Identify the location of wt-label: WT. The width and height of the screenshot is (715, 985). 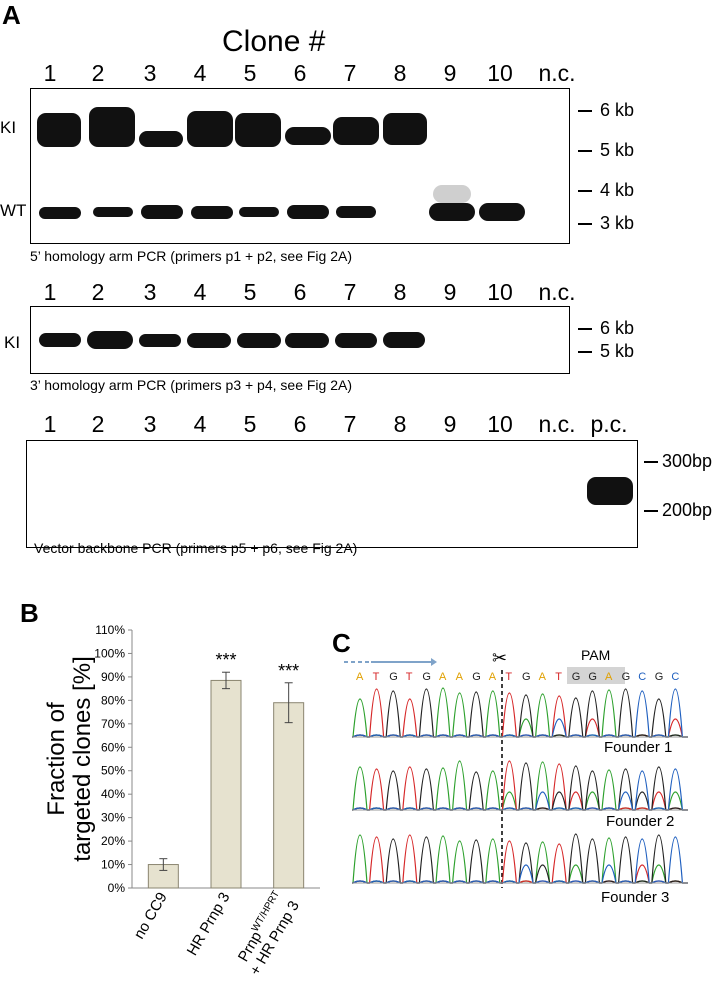
(13, 210).